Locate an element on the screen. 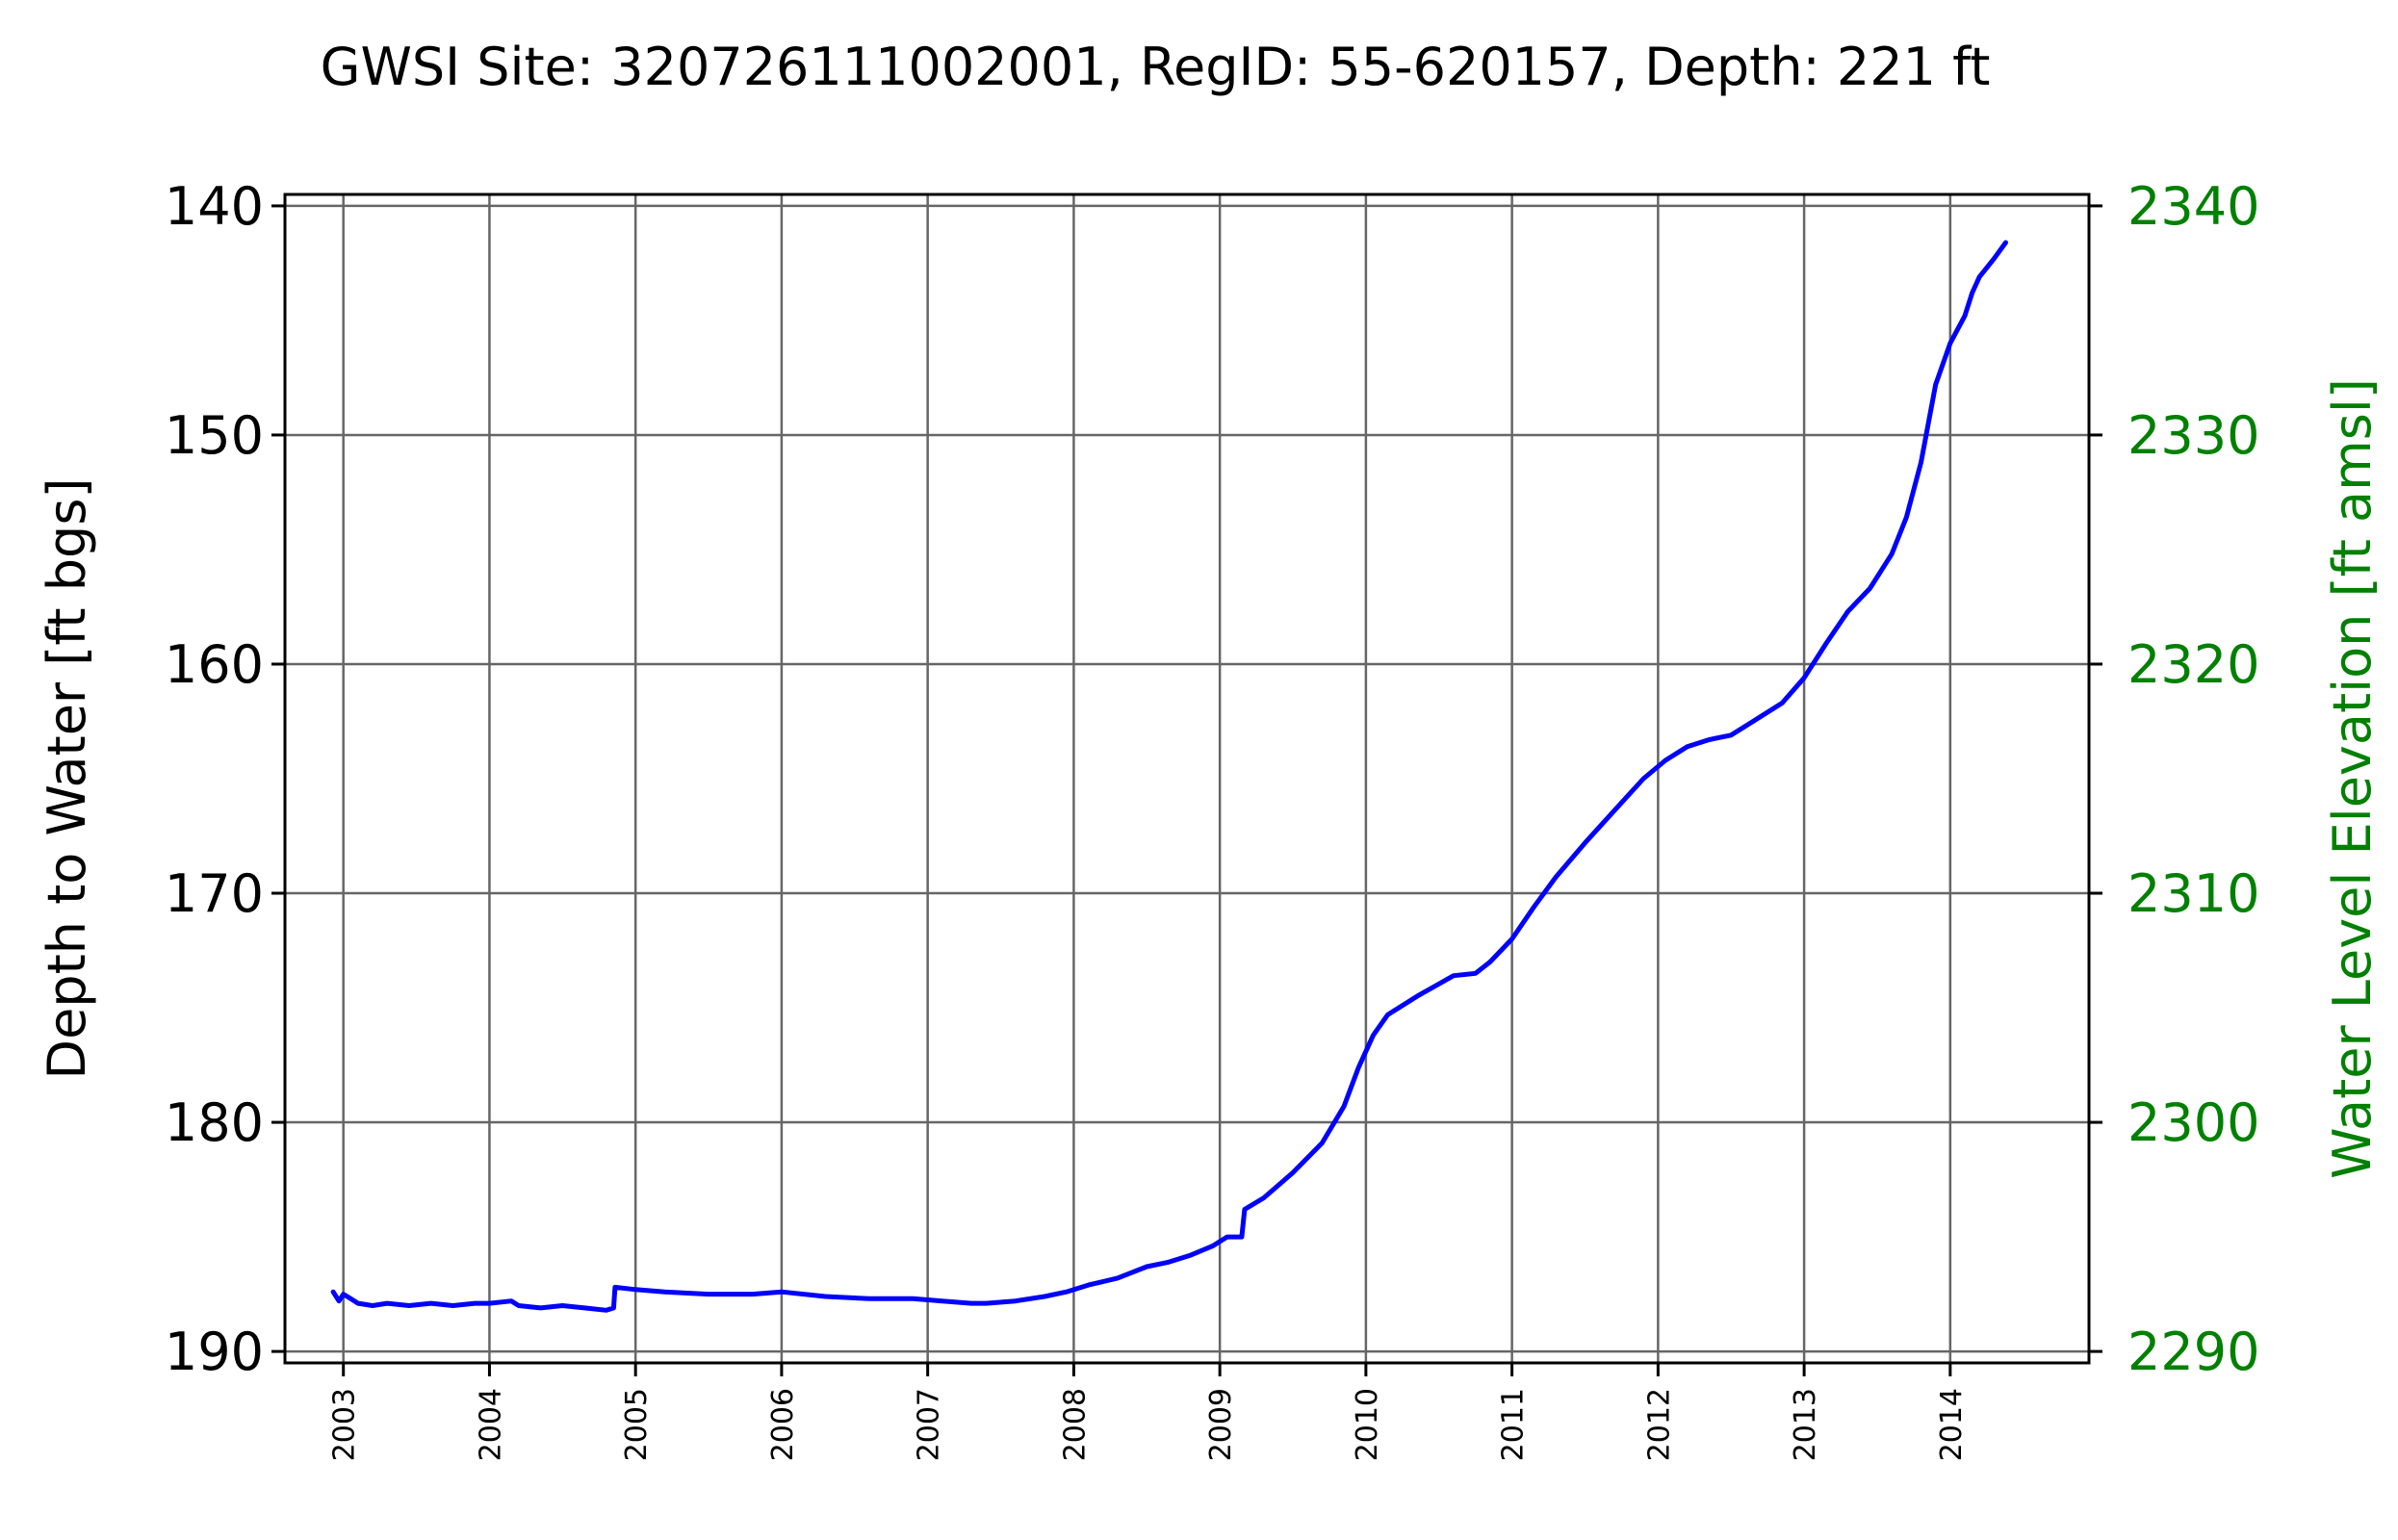 The height and width of the screenshot is (1540, 2398). right-y-axis: 2340 2330 2320 2310 2300 2290 is located at coordinates (2174, 779).